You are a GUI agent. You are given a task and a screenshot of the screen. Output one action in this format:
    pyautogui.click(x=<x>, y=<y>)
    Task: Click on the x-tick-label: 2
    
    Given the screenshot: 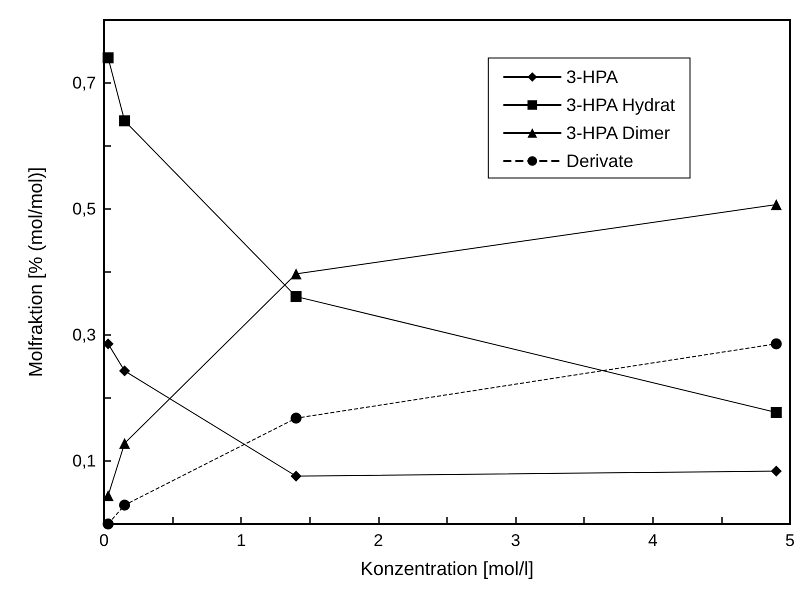 What is the action you would take?
    pyautogui.click(x=379, y=540)
    